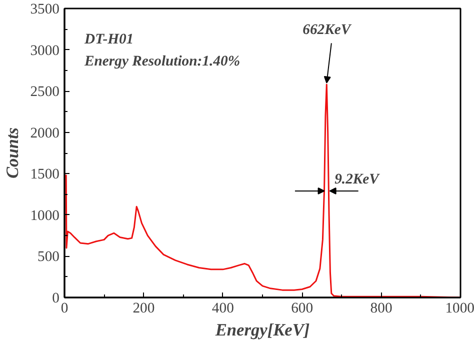 This screenshot has height=342, width=474. What do you see at coordinates (45, 50) in the screenshot?
I see `y-tick-label: 3000` at bounding box center [45, 50].